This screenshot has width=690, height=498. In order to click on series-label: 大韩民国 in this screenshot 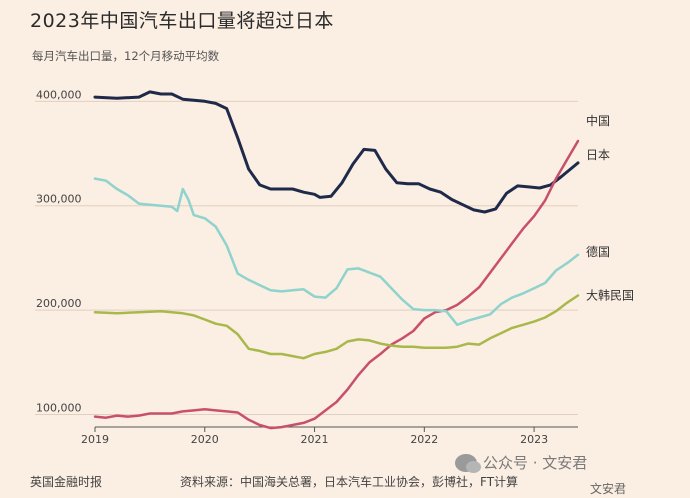, I will do `click(610, 295)`.